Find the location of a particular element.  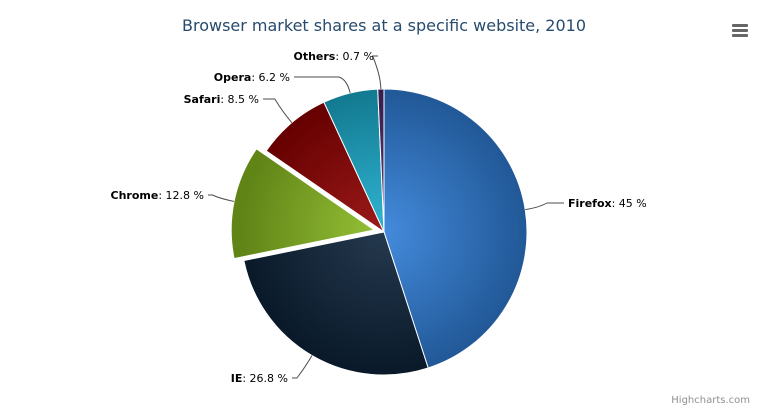

connector-chrome is located at coordinates (221, 198).